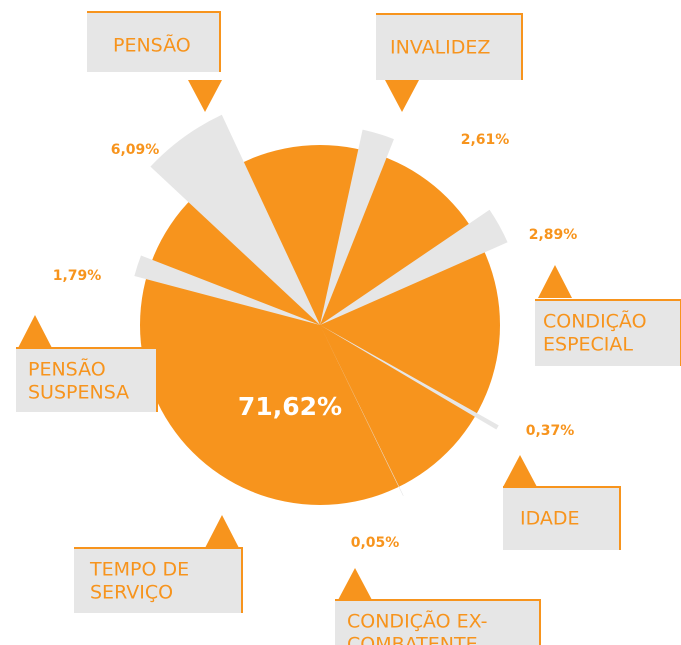 The image size is (681, 645). What do you see at coordinates (553, 235) in the screenshot?
I see `value-label: 2,89%` at bounding box center [553, 235].